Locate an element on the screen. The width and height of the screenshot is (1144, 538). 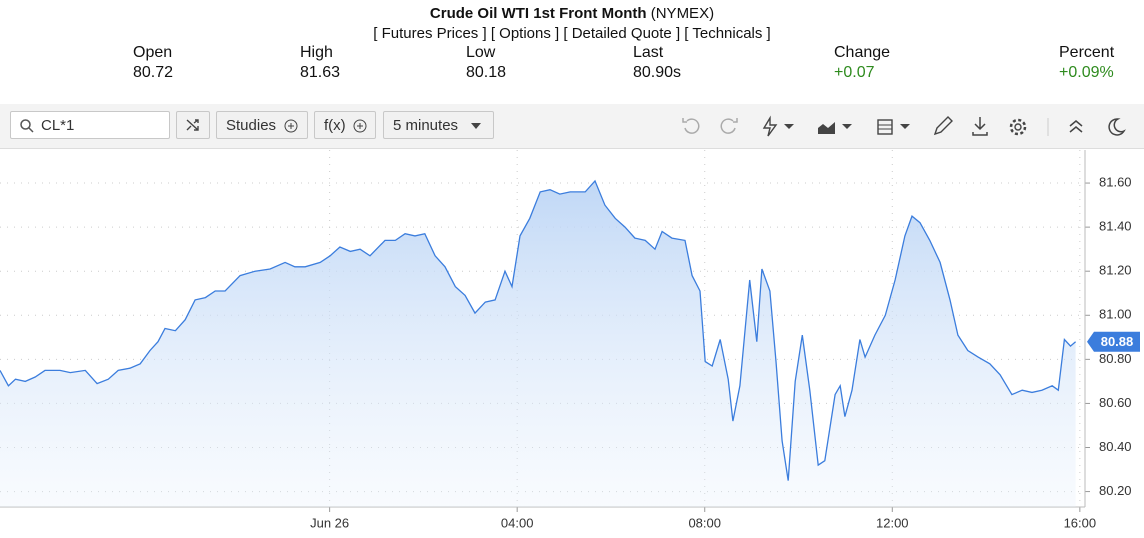
functions-button: f(x) is located at coordinates (345, 125).